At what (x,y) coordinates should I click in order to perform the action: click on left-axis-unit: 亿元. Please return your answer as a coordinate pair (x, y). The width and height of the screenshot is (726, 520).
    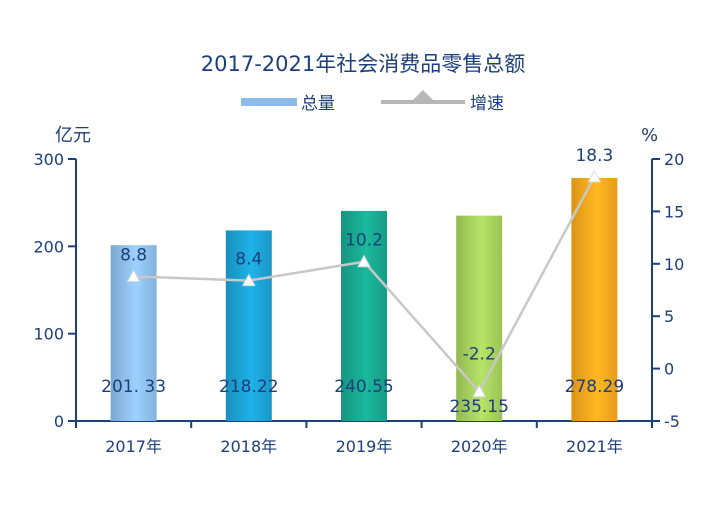
    Looking at the image, I should click on (73, 135).